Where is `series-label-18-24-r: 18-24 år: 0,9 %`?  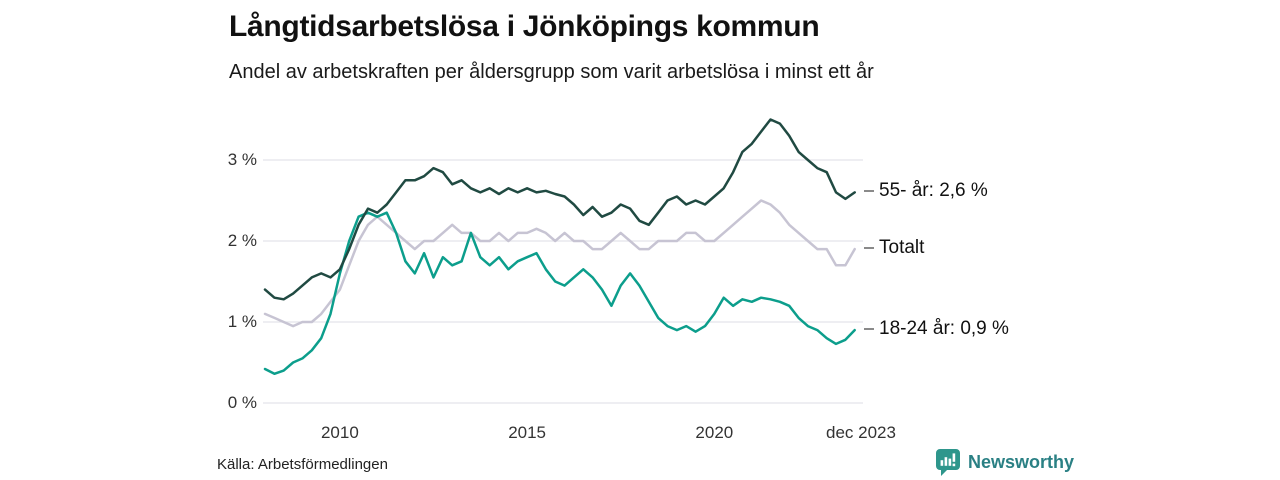 series-label-18-24-r: 18-24 år: 0,9 % is located at coordinates (936, 329).